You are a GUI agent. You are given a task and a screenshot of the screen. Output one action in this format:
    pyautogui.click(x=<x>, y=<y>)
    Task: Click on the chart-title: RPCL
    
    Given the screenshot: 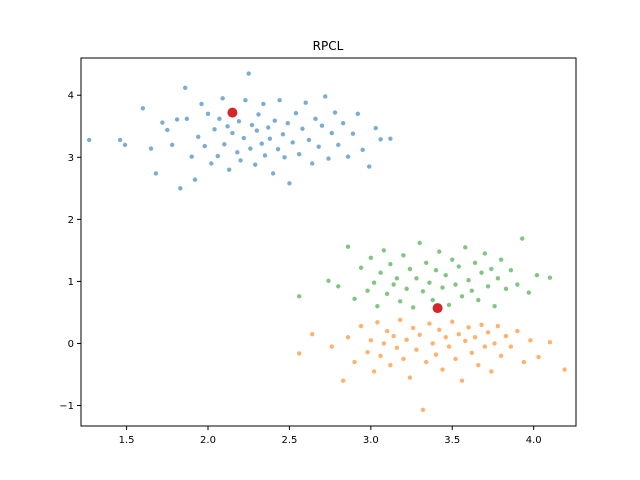 What is the action you would take?
    pyautogui.click(x=328, y=46)
    